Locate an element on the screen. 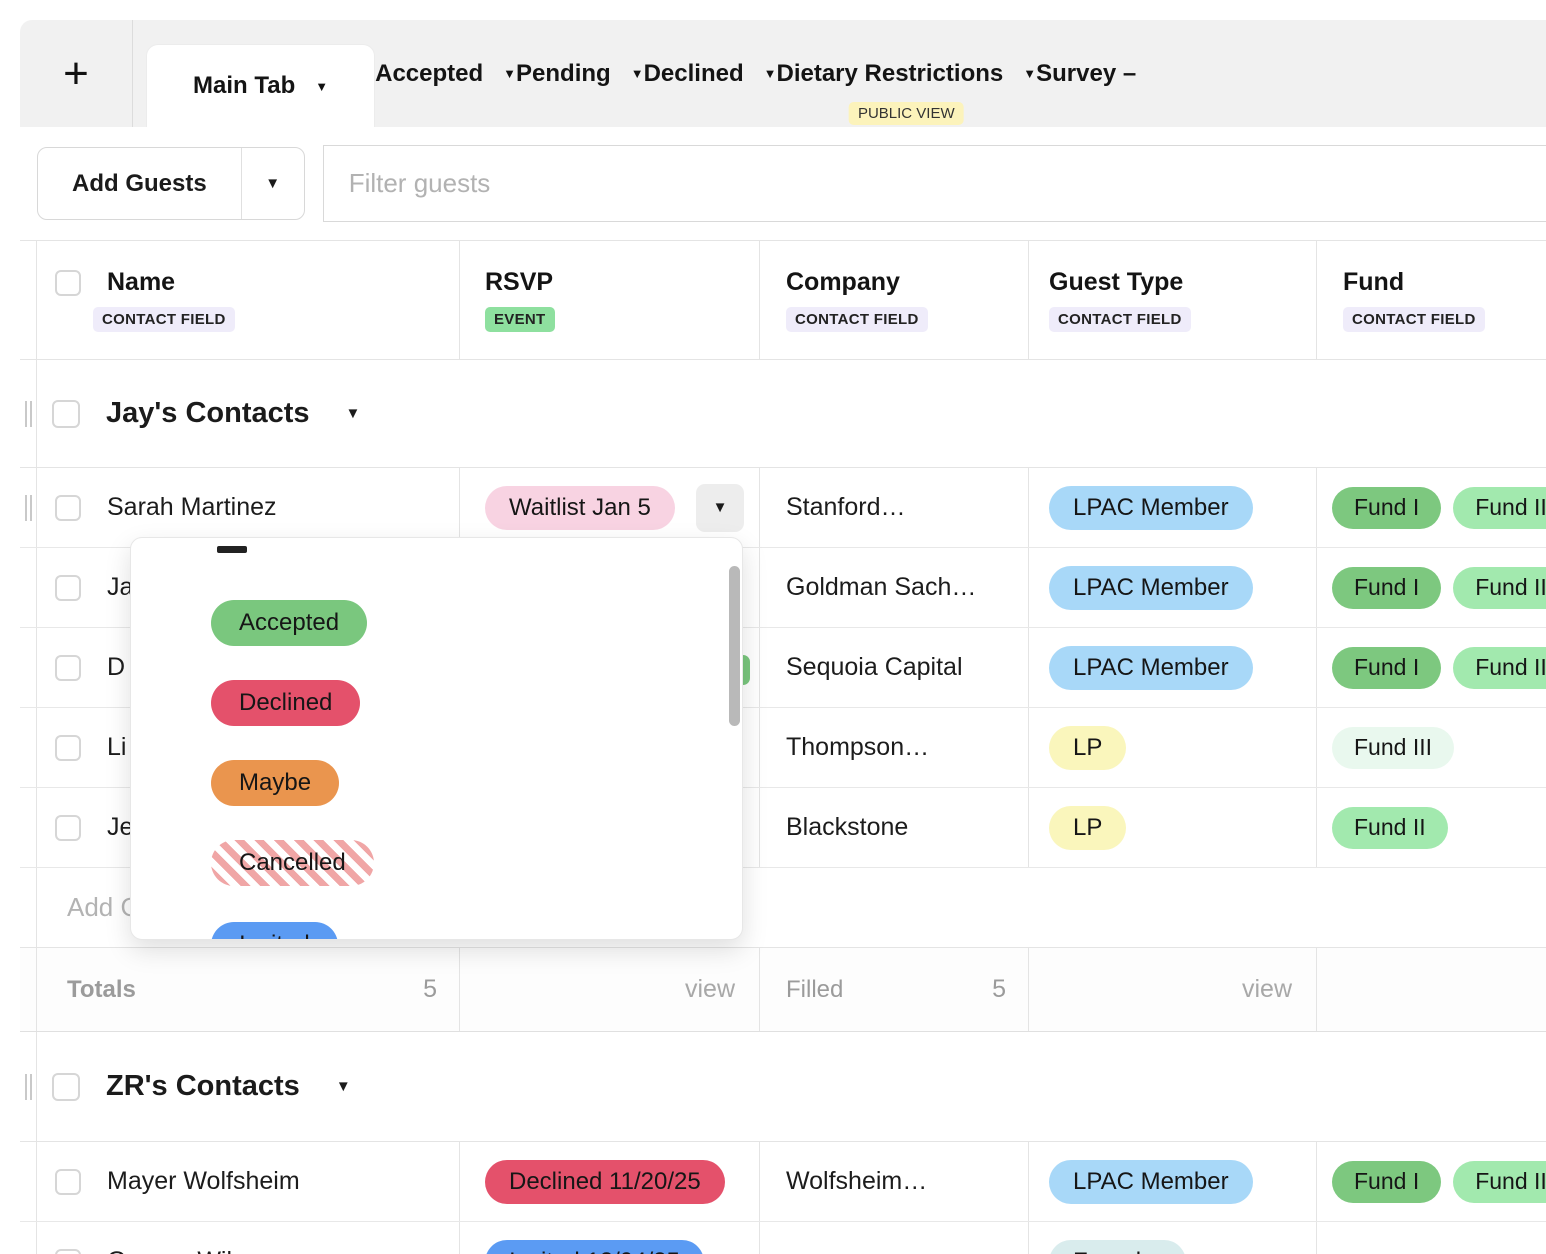  rsvp-cell: Waitlist Jan 5 ▼ is located at coordinates (610, 507).